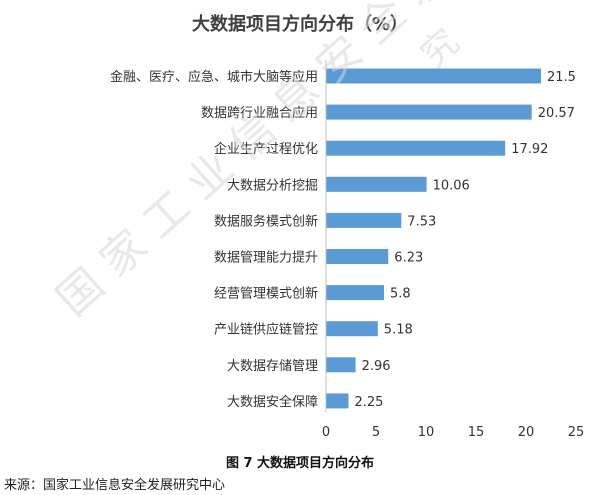 This screenshot has width=600, height=495. I want to click on x-tick-label: 0, so click(326, 432).